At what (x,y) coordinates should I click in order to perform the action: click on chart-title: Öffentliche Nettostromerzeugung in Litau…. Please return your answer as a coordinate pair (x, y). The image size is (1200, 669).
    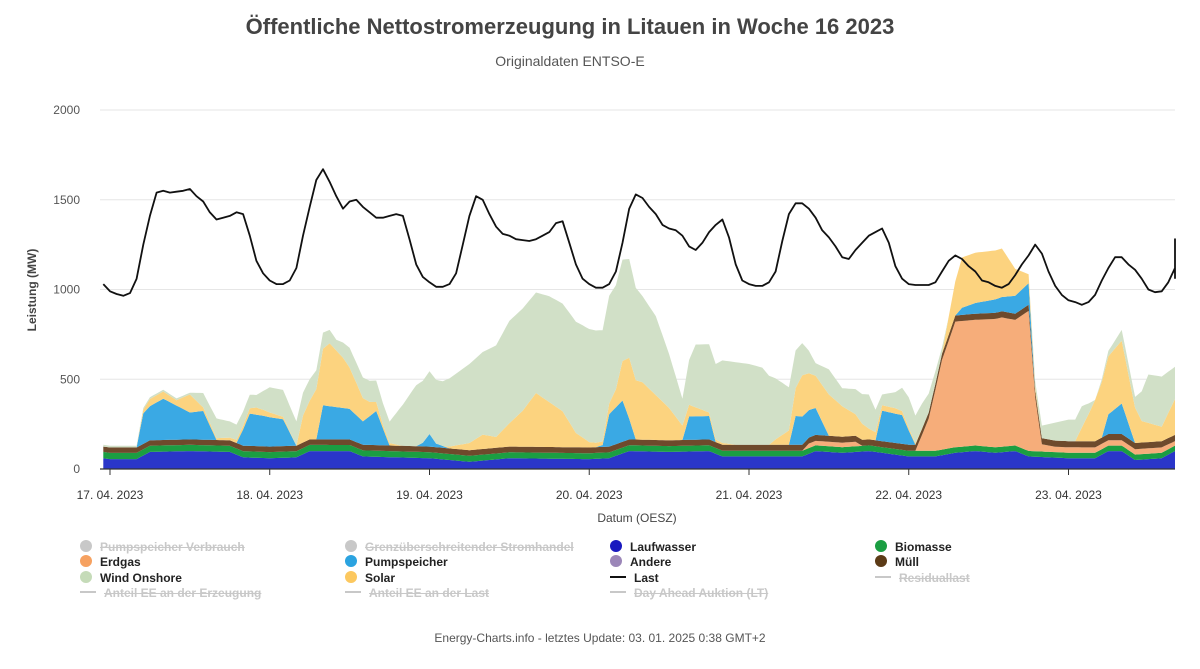
    Looking at the image, I should click on (570, 26).